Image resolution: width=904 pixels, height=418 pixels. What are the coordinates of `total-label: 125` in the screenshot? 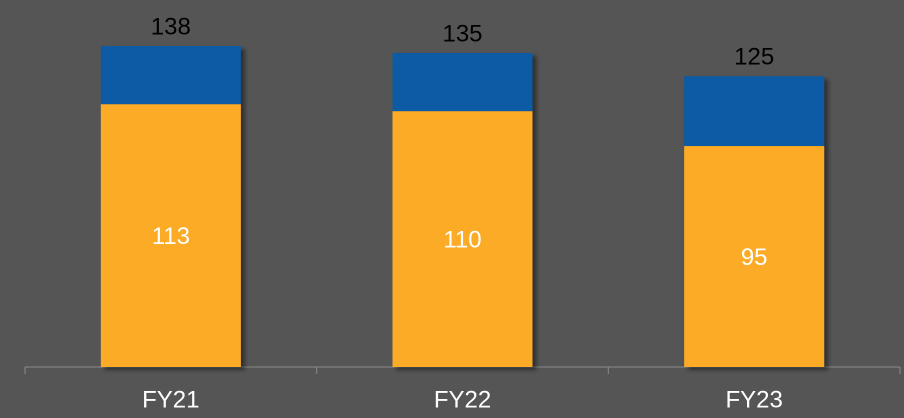 It's located at (754, 57).